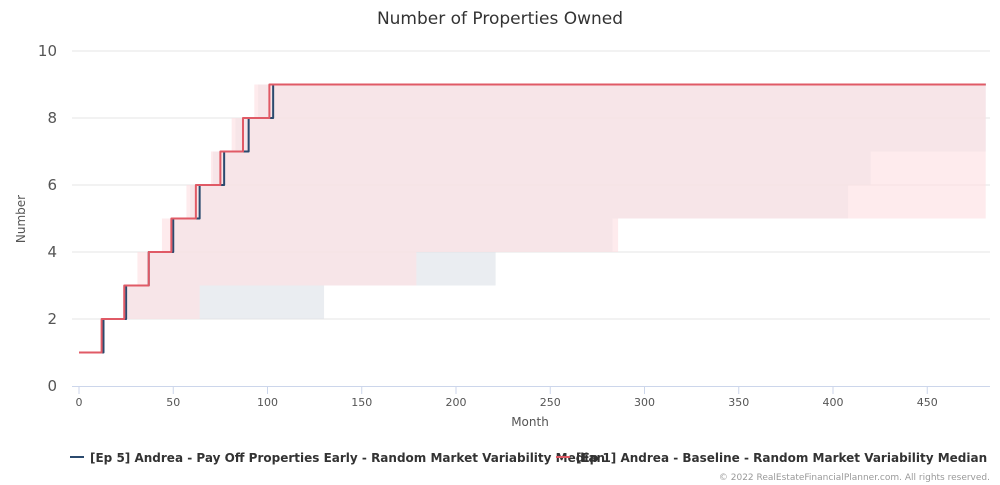 This screenshot has width=1000, height=485. I want to click on x-axis: 0 50 100 150 200 250 300 350 400 450, so click(531, 397).